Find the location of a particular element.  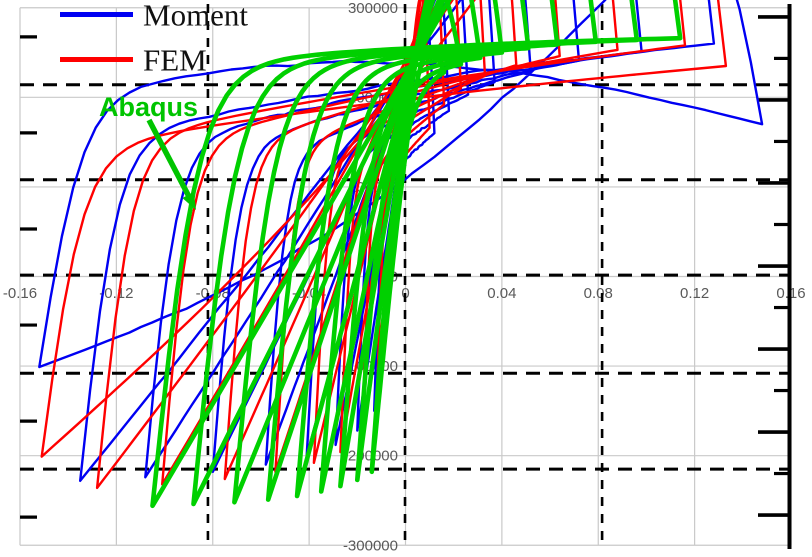

annotation-arrowhead-icon is located at coordinates (189, 200).